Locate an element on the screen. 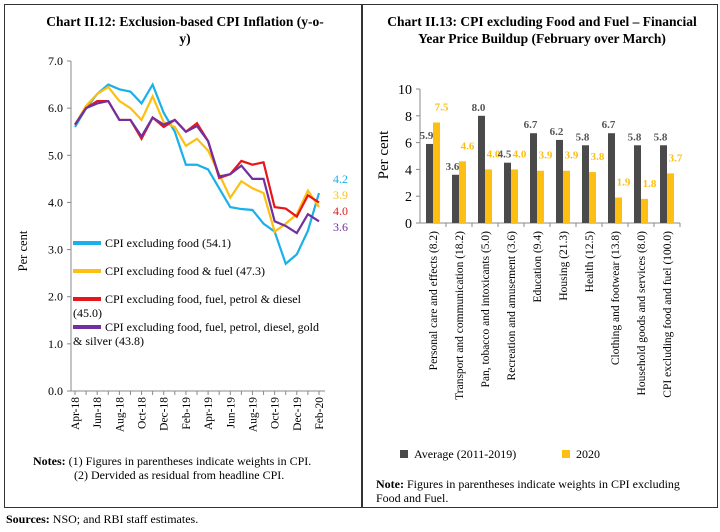 Image resolution: width=720 pixels, height=532 pixels. legend-label: CPI excluding food & fuel (47.3) is located at coordinates (185, 271).